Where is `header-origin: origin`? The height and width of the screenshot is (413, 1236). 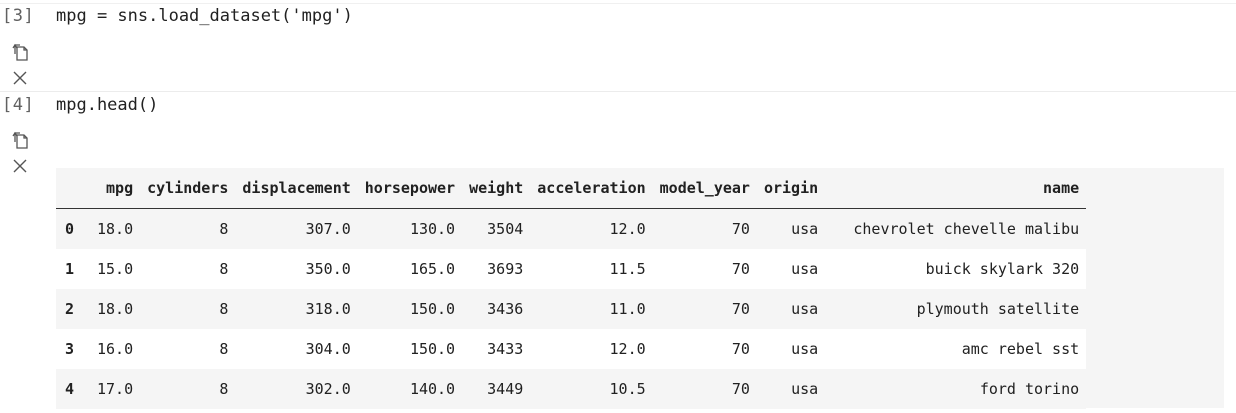
header-origin: origin is located at coordinates (791, 188).